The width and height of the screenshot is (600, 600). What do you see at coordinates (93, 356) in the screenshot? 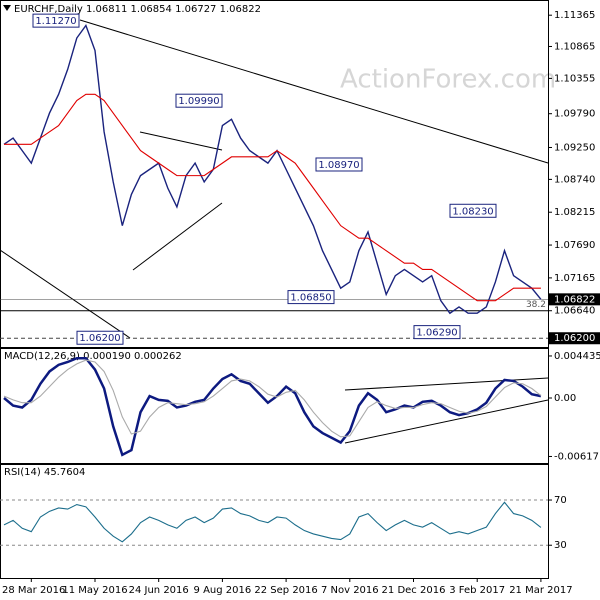
I see `macd-header: MACD(12,26,9) 0.000190 0.000262` at bounding box center [93, 356].